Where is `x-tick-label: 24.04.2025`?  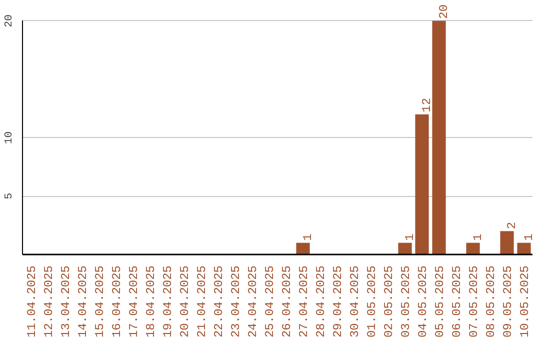
x-tick-label: 24.04.2025 is located at coordinates (253, 301).